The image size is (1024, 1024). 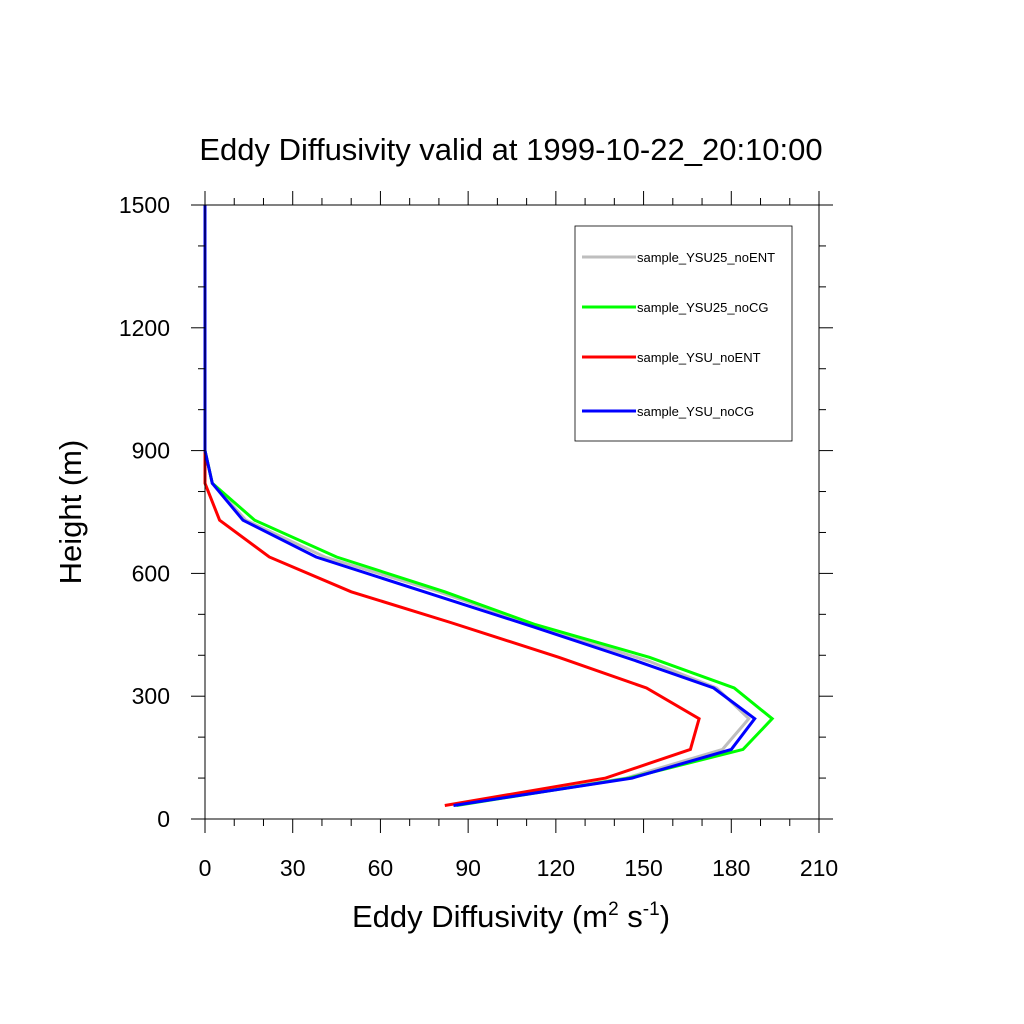 What do you see at coordinates (731, 868) in the screenshot?
I see `x-tick-label-6: 180` at bounding box center [731, 868].